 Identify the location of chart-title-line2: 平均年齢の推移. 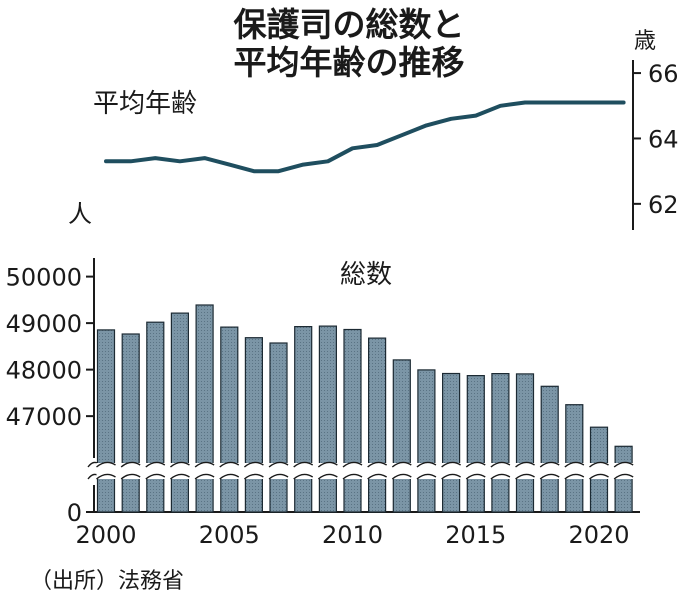
(349, 62).